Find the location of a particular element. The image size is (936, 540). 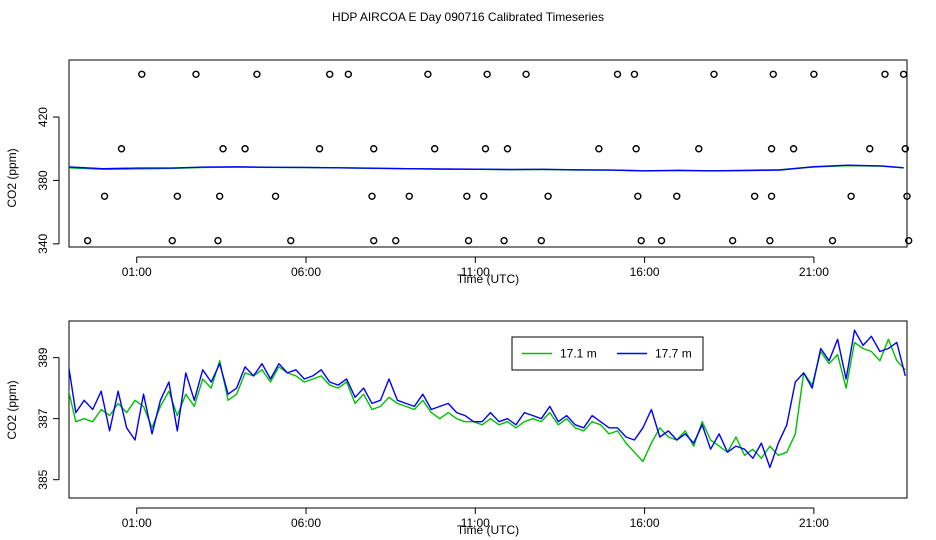

legend-label: 17.1 m is located at coordinates (578, 354).